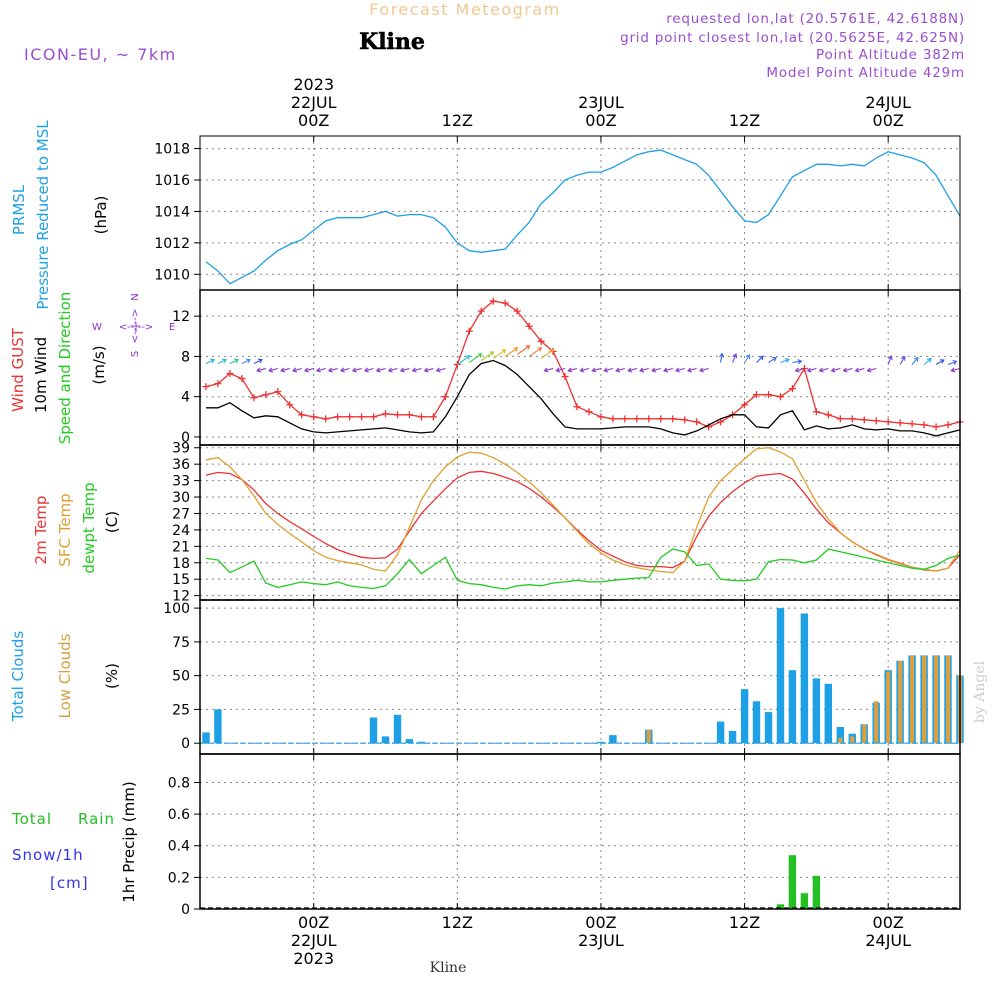  I want to click on top-axis-label: 00Z, so click(600, 120).